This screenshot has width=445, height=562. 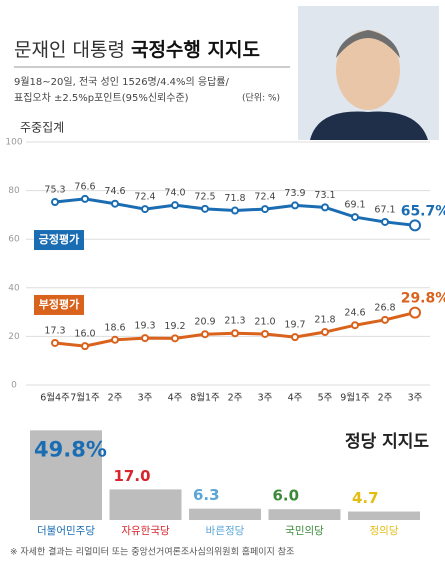 What do you see at coordinates (264, 321) in the screenshot?
I see `value-label: 21.0` at bounding box center [264, 321].